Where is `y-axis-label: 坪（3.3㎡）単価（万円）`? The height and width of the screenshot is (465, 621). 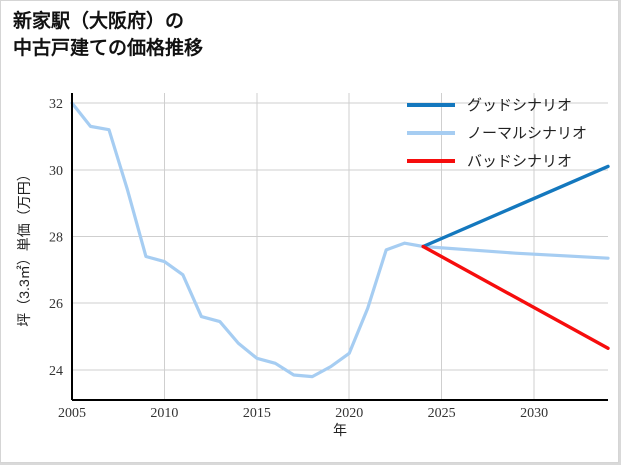 y-axis-label: 坪（3.3㎡）単価（万円） is located at coordinates (24, 246).